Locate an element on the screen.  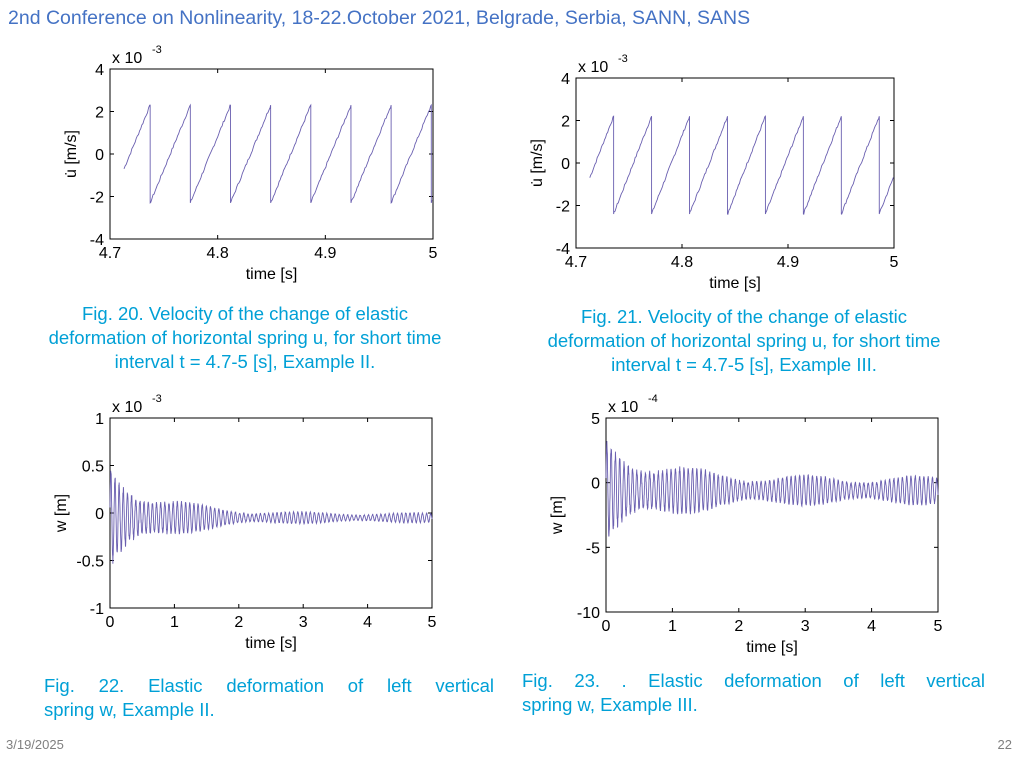
y-tick-label: -0.5 is located at coordinates (90, 562).